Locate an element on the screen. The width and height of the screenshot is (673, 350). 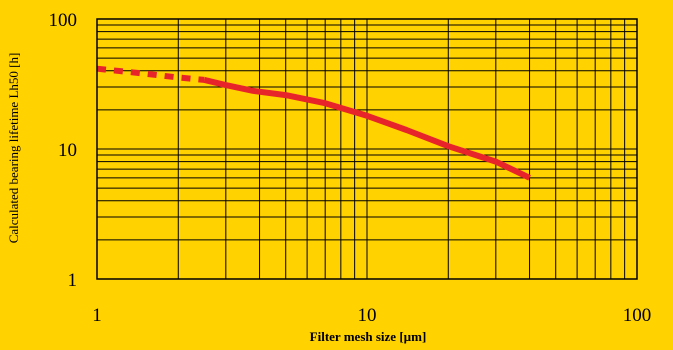
y-tick-label: 100 is located at coordinates (63, 20).